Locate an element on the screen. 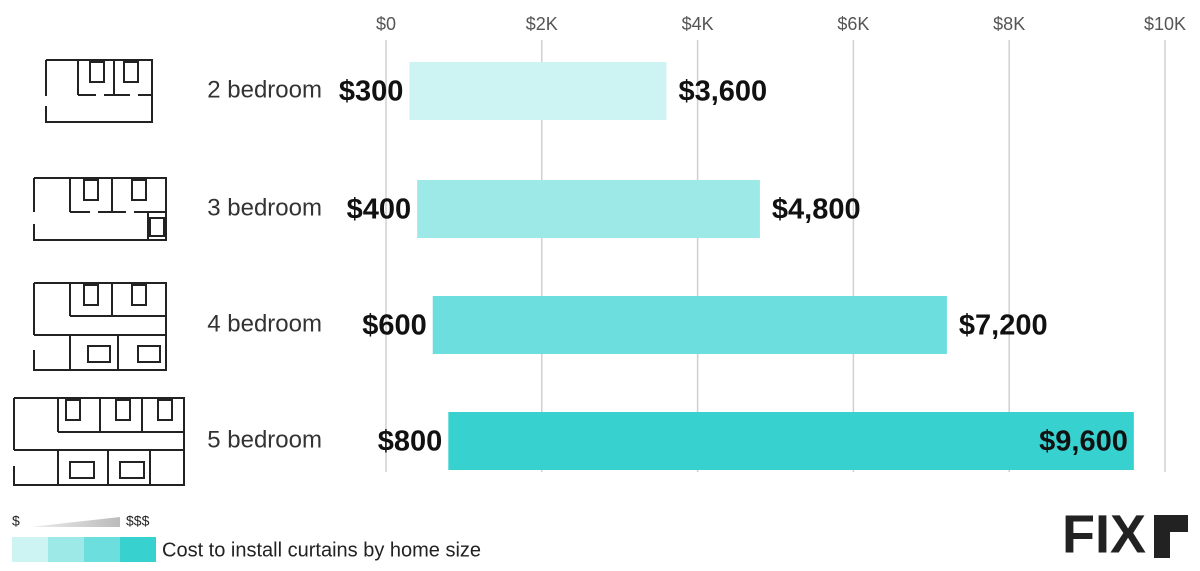 The image size is (1200, 571). x-tick-label: $0 is located at coordinates (386, 24).